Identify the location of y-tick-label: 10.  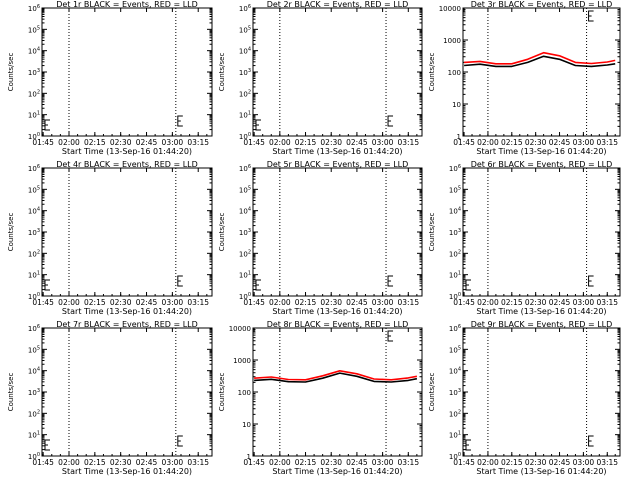
(456, 105).